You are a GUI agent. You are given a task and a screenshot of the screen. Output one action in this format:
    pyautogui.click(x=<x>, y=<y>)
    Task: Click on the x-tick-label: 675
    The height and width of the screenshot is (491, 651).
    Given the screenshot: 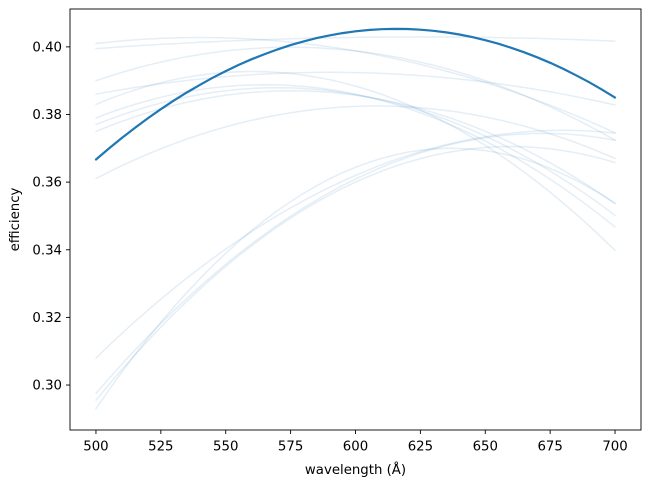 What is the action you would take?
    pyautogui.click(x=549, y=447)
    